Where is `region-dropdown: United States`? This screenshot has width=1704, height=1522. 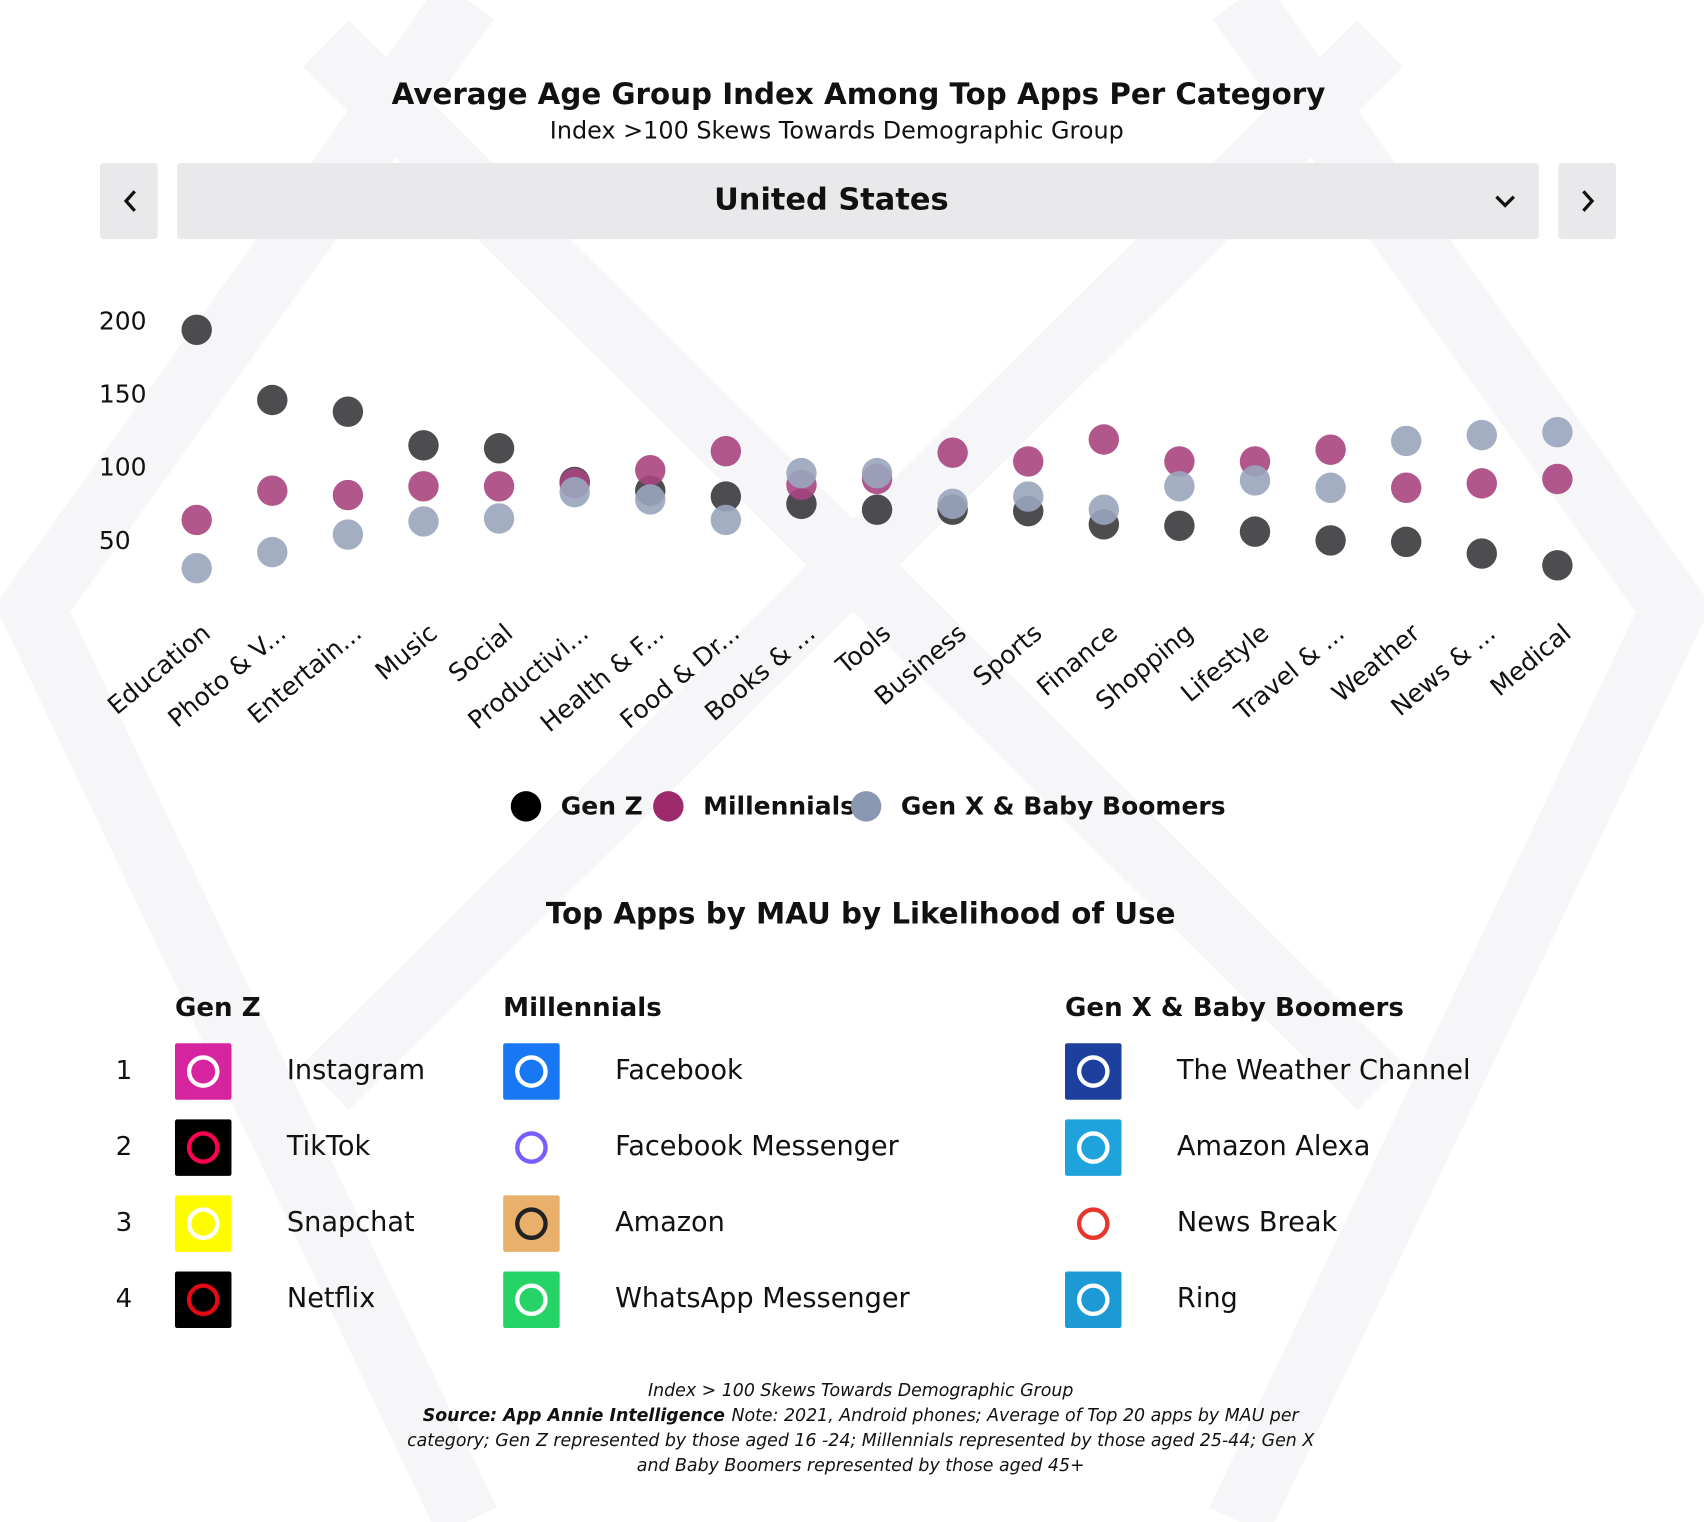 region-dropdown: United States is located at coordinates (858, 201).